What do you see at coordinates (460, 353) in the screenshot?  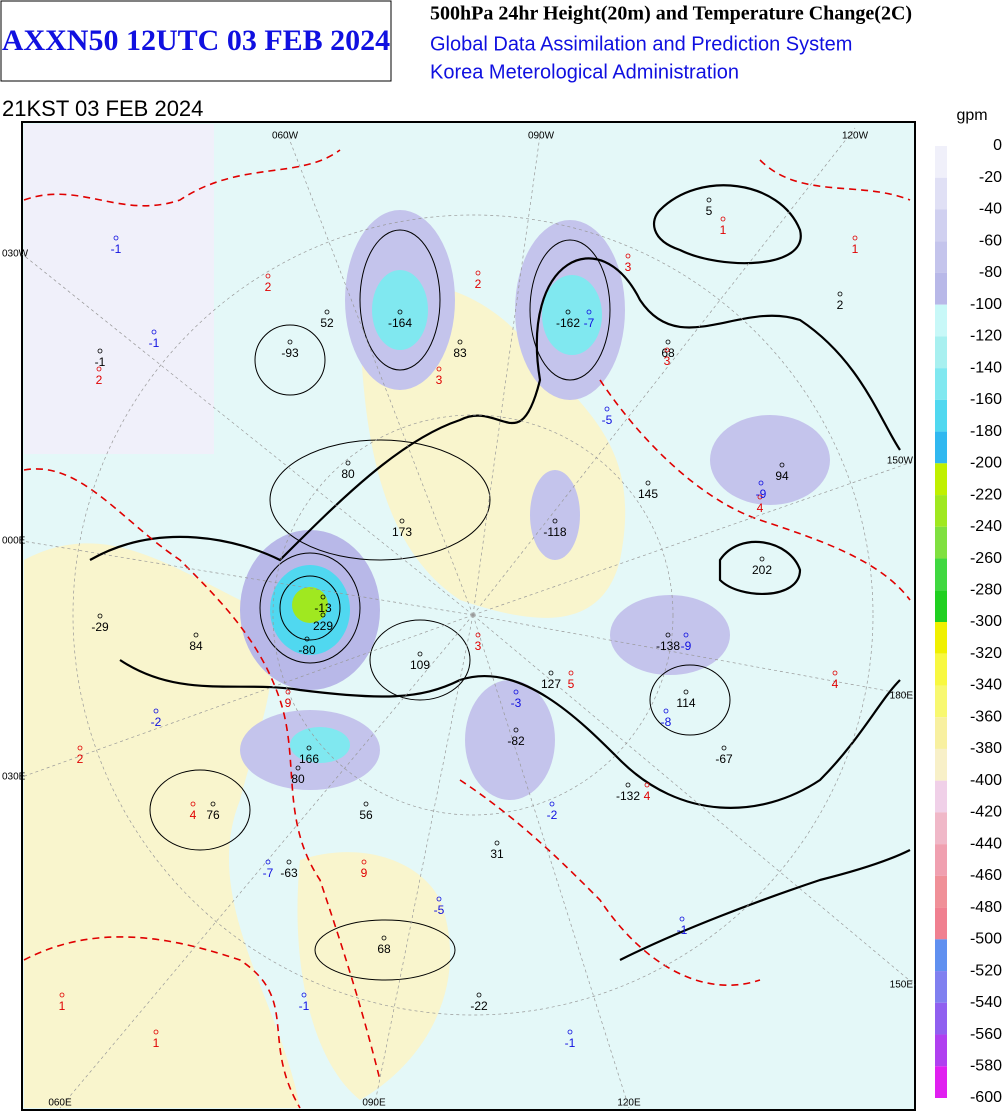 I see `height-change-label: 83` at bounding box center [460, 353].